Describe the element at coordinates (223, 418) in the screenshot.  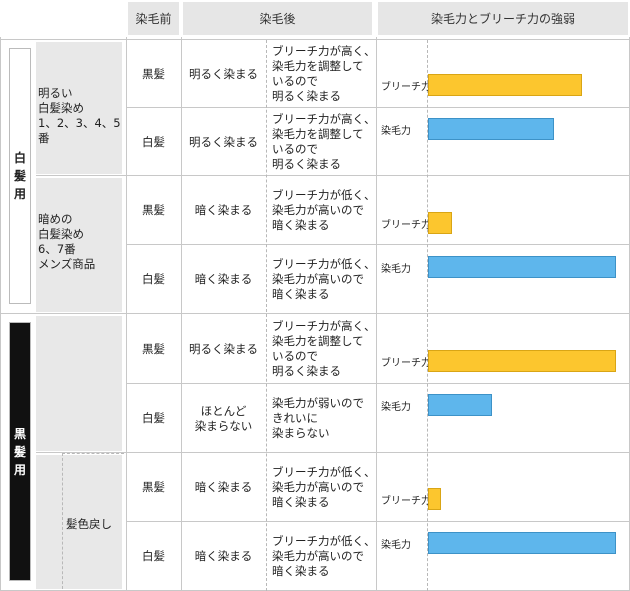
I see `cell-after: ほとんど 染まらない` at that location.